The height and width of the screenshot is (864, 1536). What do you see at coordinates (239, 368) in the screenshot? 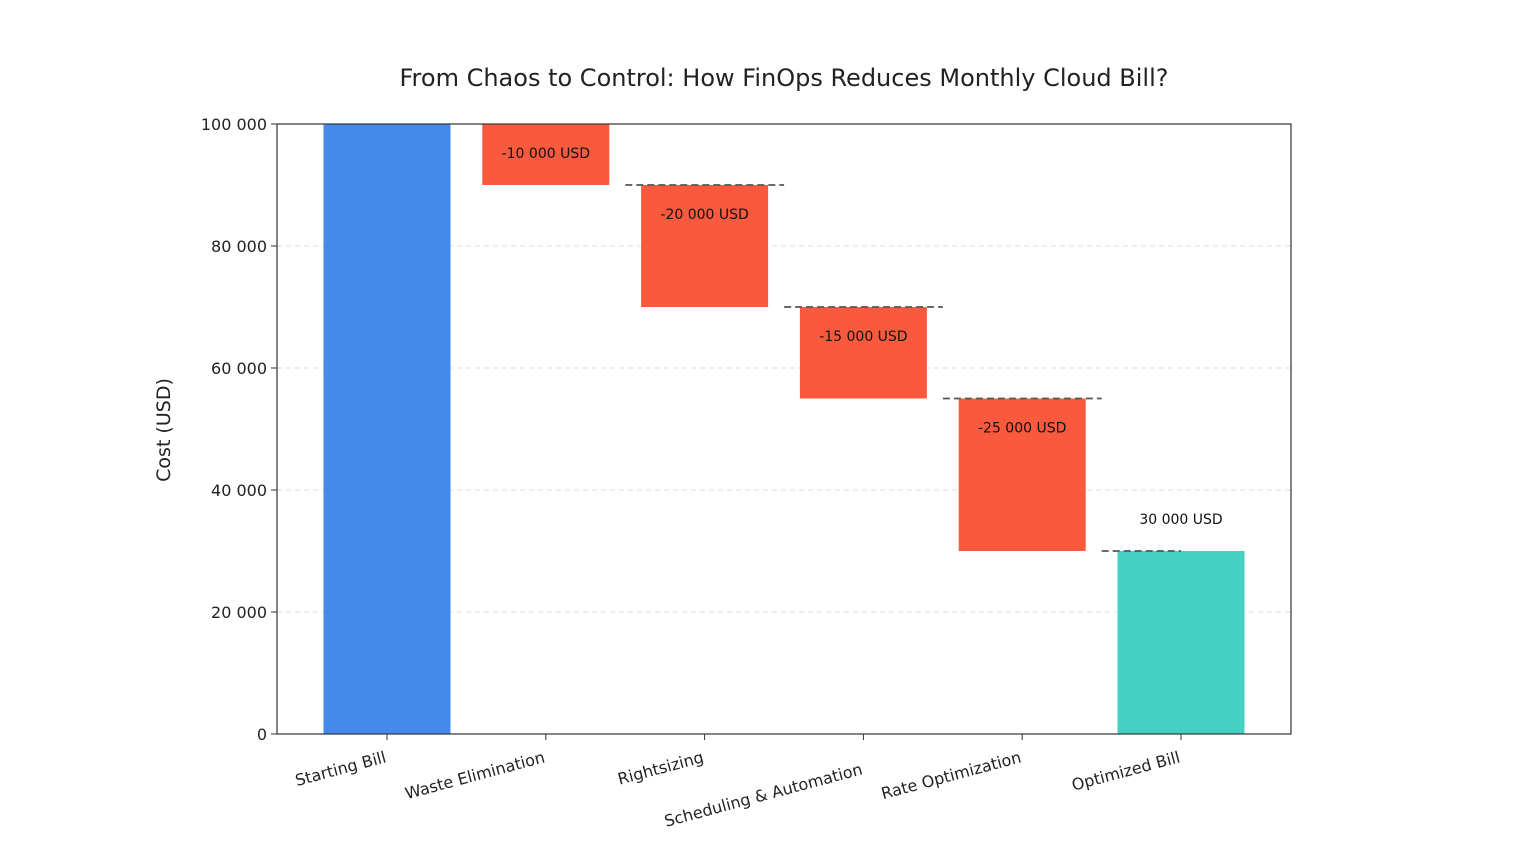
I see `y-tick-label: 60 000` at bounding box center [239, 368].